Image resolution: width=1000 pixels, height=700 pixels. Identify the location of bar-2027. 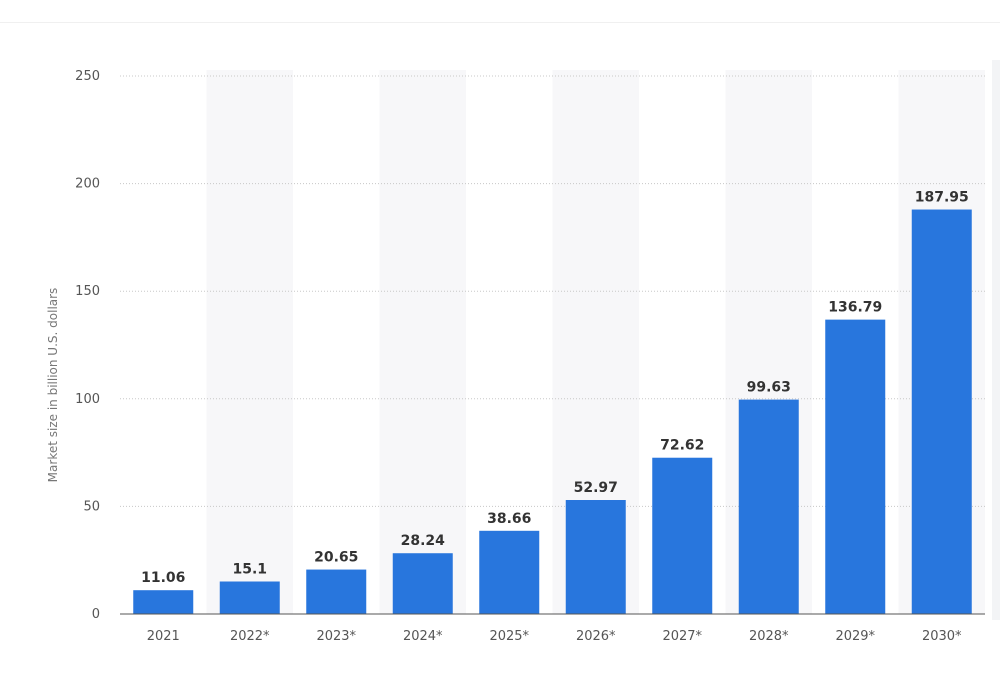
(682, 535).